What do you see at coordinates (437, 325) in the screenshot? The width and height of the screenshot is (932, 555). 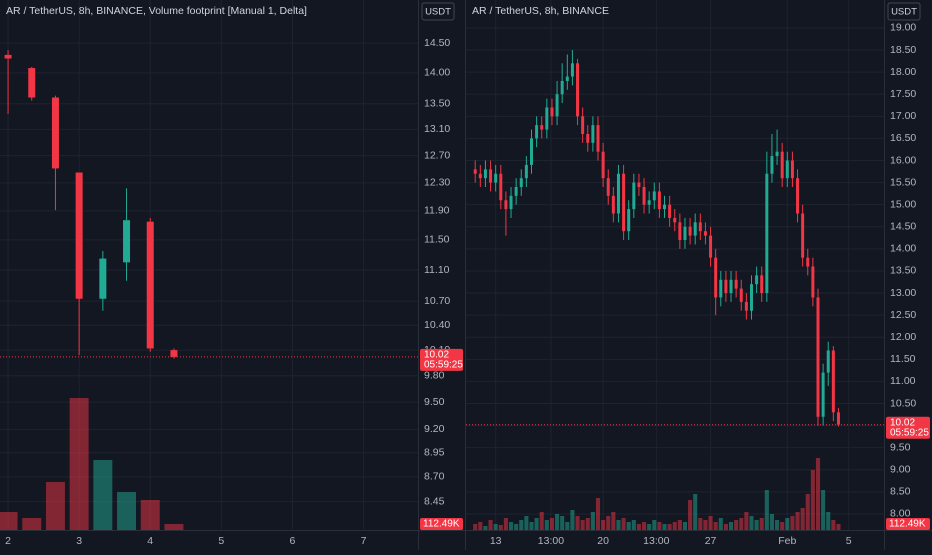 I see `y-tick-label: 10.40` at bounding box center [437, 325].